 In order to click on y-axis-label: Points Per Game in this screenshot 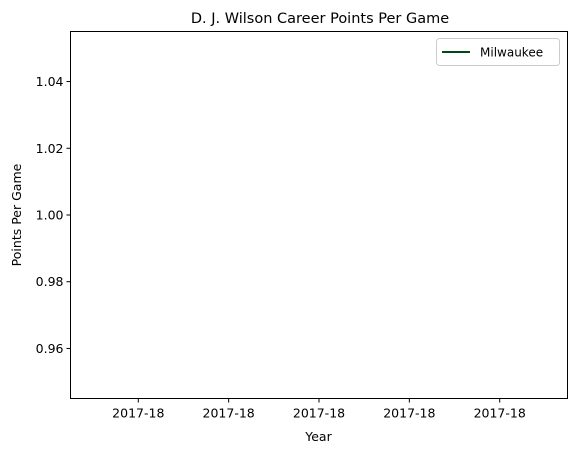, I will do `click(16, 214)`.